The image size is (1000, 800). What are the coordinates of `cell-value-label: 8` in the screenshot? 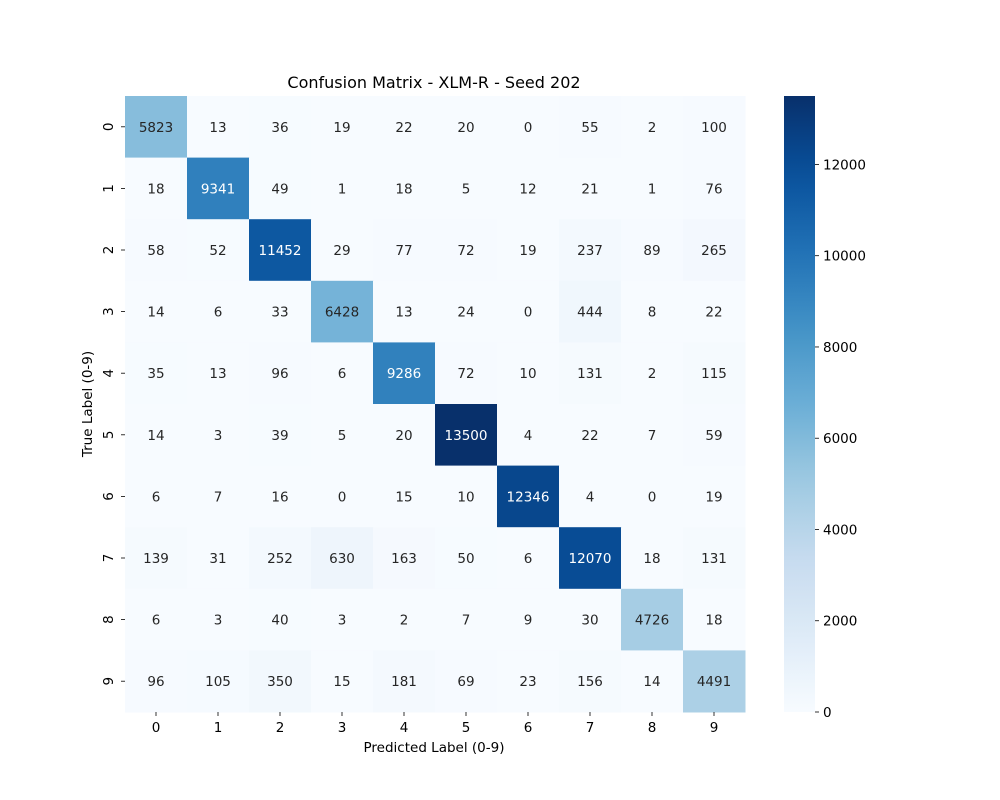 It's located at (652, 313).